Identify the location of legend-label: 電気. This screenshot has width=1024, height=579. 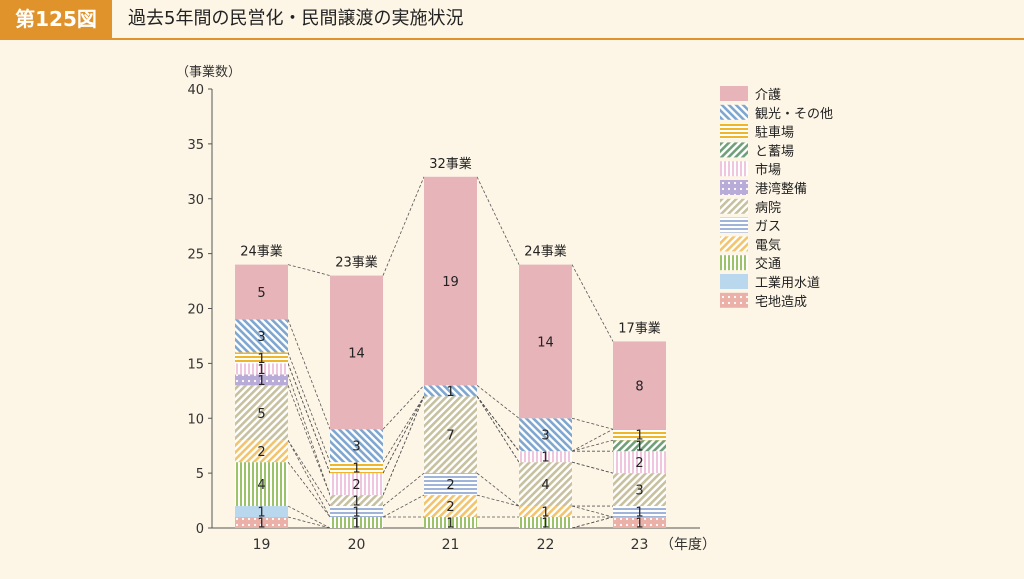
(768, 245).